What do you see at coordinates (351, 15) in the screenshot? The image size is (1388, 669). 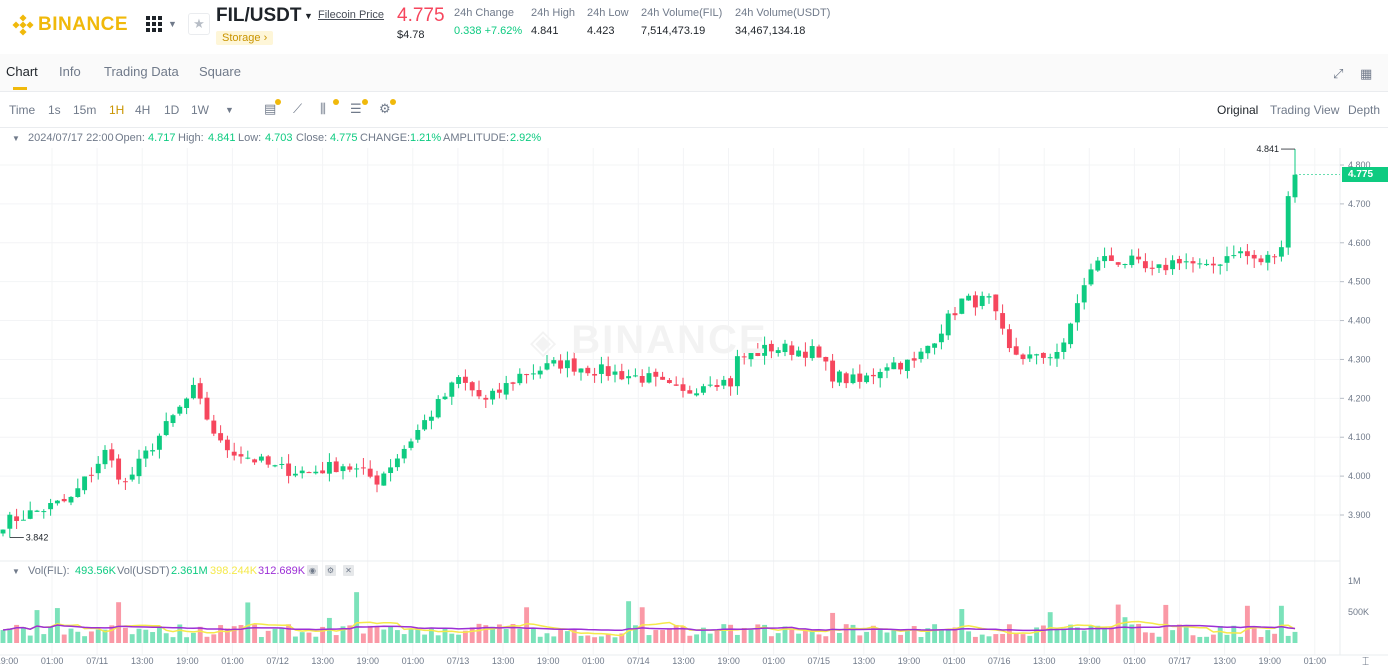 I see `coin-price-link: Filecoin Price` at bounding box center [351, 15].